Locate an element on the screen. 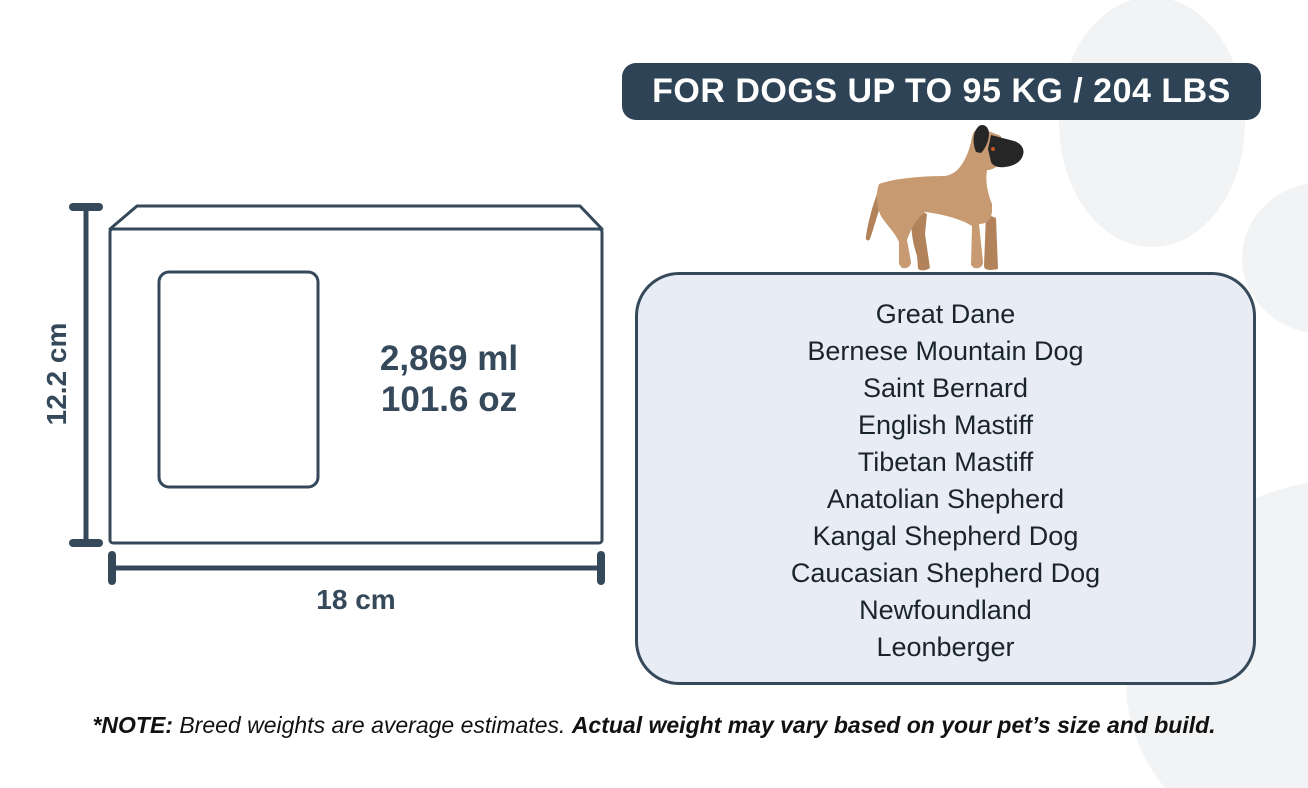 This screenshot has width=1308, height=788. breed-item: Great Dane is located at coordinates (945, 314).